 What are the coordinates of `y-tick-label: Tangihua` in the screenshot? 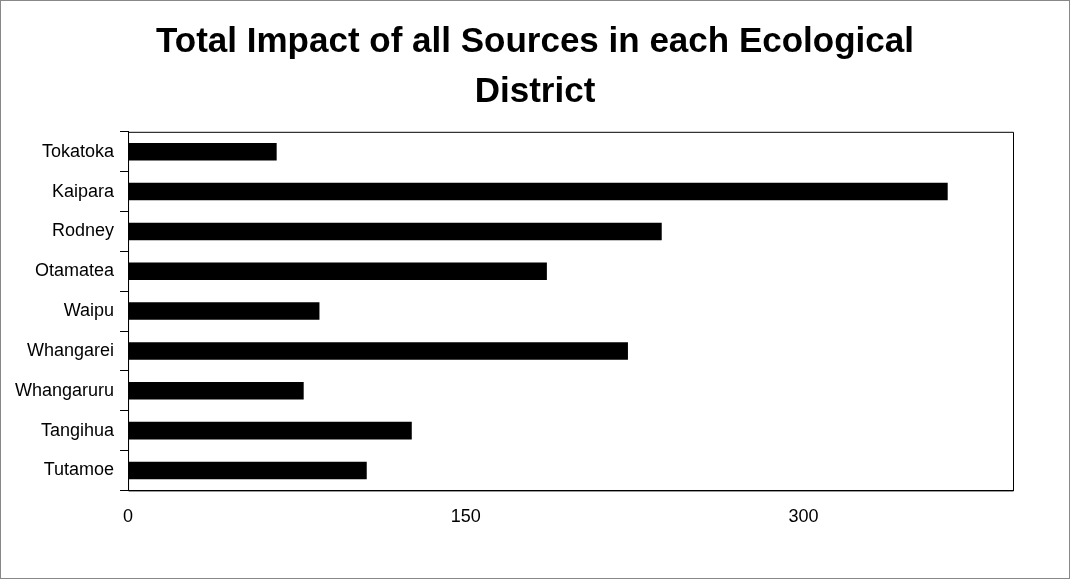 It's located at (78, 429).